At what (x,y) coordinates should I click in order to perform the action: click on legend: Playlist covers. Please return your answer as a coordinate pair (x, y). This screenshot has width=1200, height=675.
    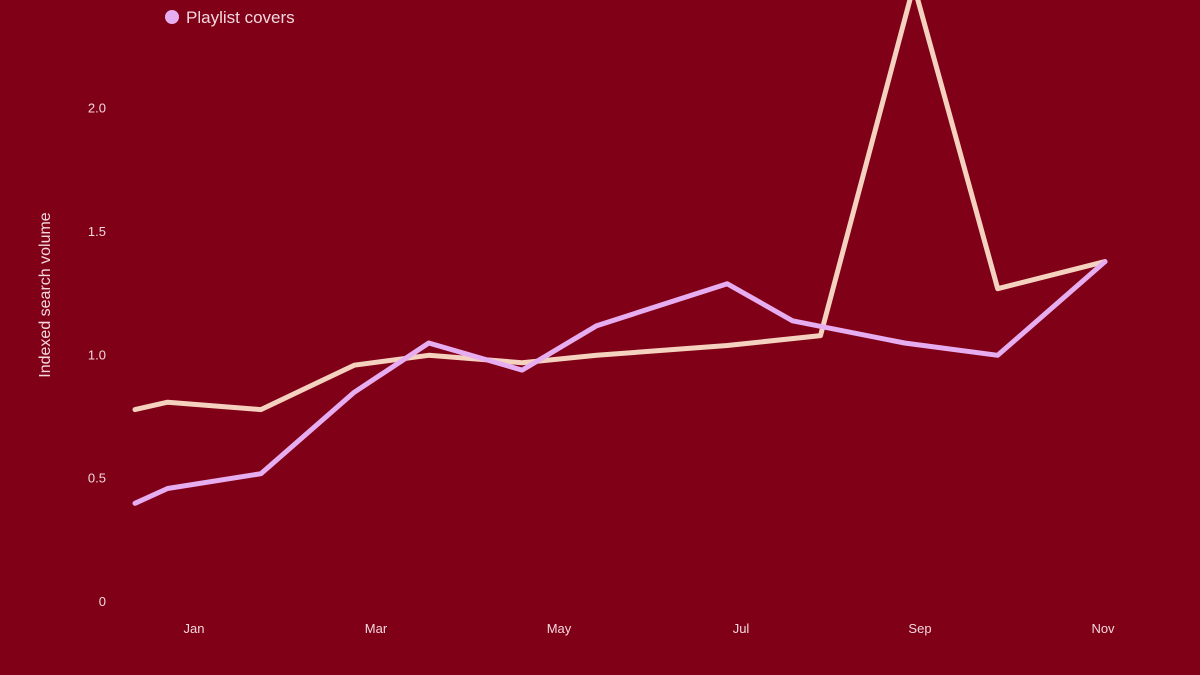
    Looking at the image, I should click on (230, 17).